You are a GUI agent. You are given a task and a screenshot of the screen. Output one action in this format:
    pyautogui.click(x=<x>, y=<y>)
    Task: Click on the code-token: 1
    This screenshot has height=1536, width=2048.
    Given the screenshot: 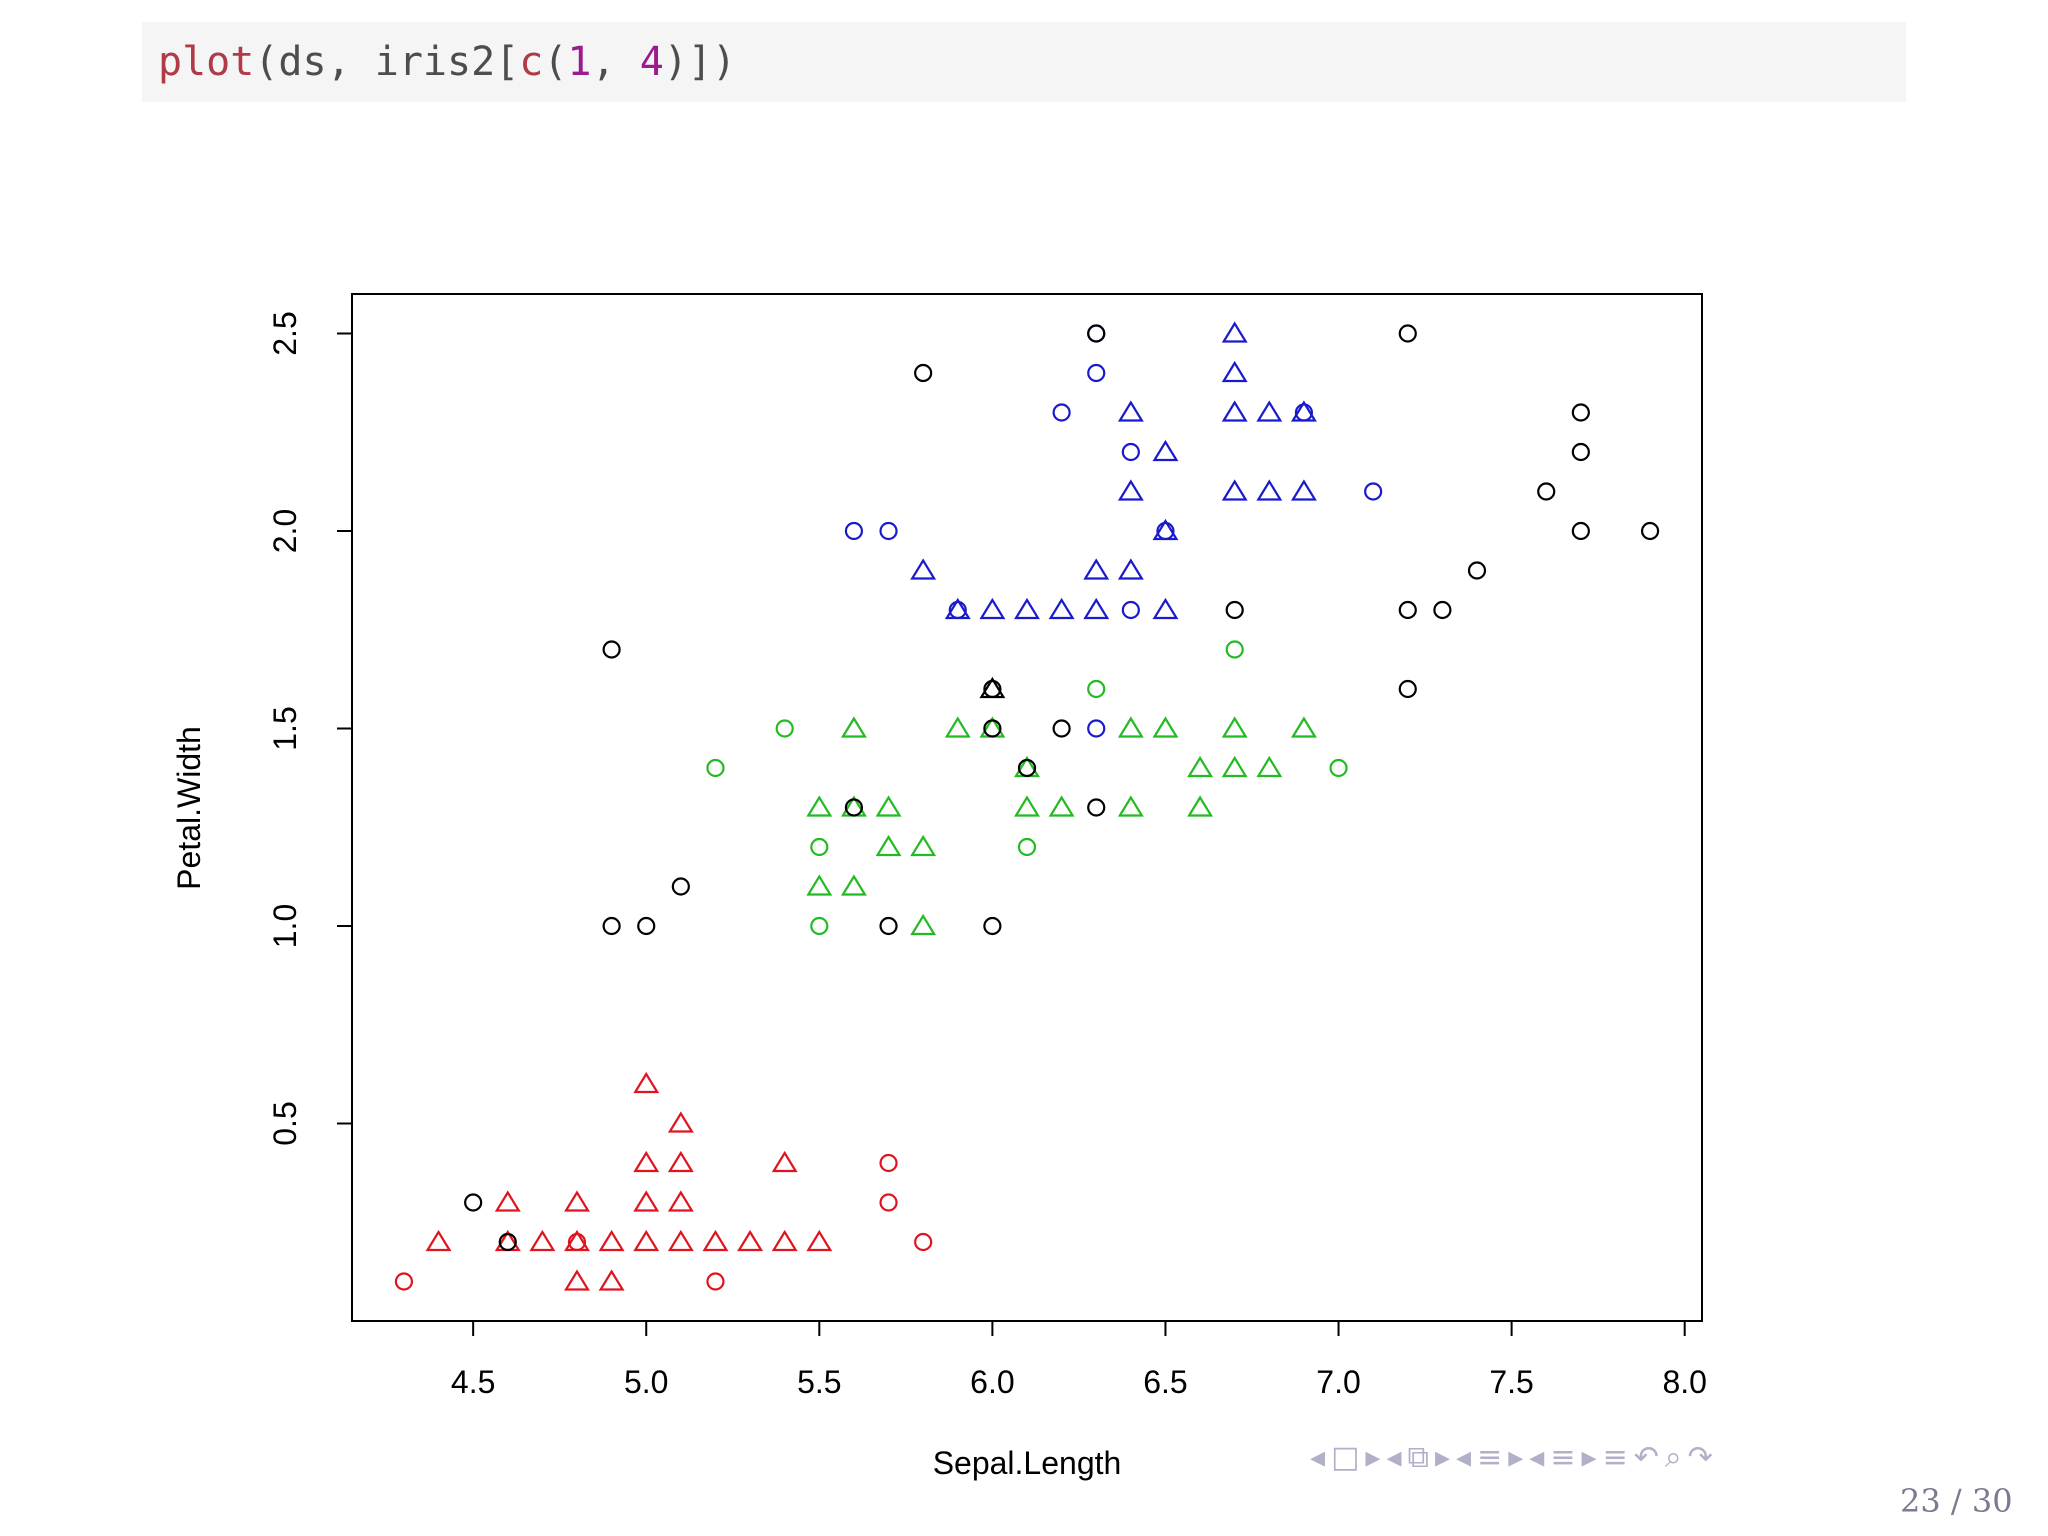 What is the action you would take?
    pyautogui.click(x=579, y=62)
    